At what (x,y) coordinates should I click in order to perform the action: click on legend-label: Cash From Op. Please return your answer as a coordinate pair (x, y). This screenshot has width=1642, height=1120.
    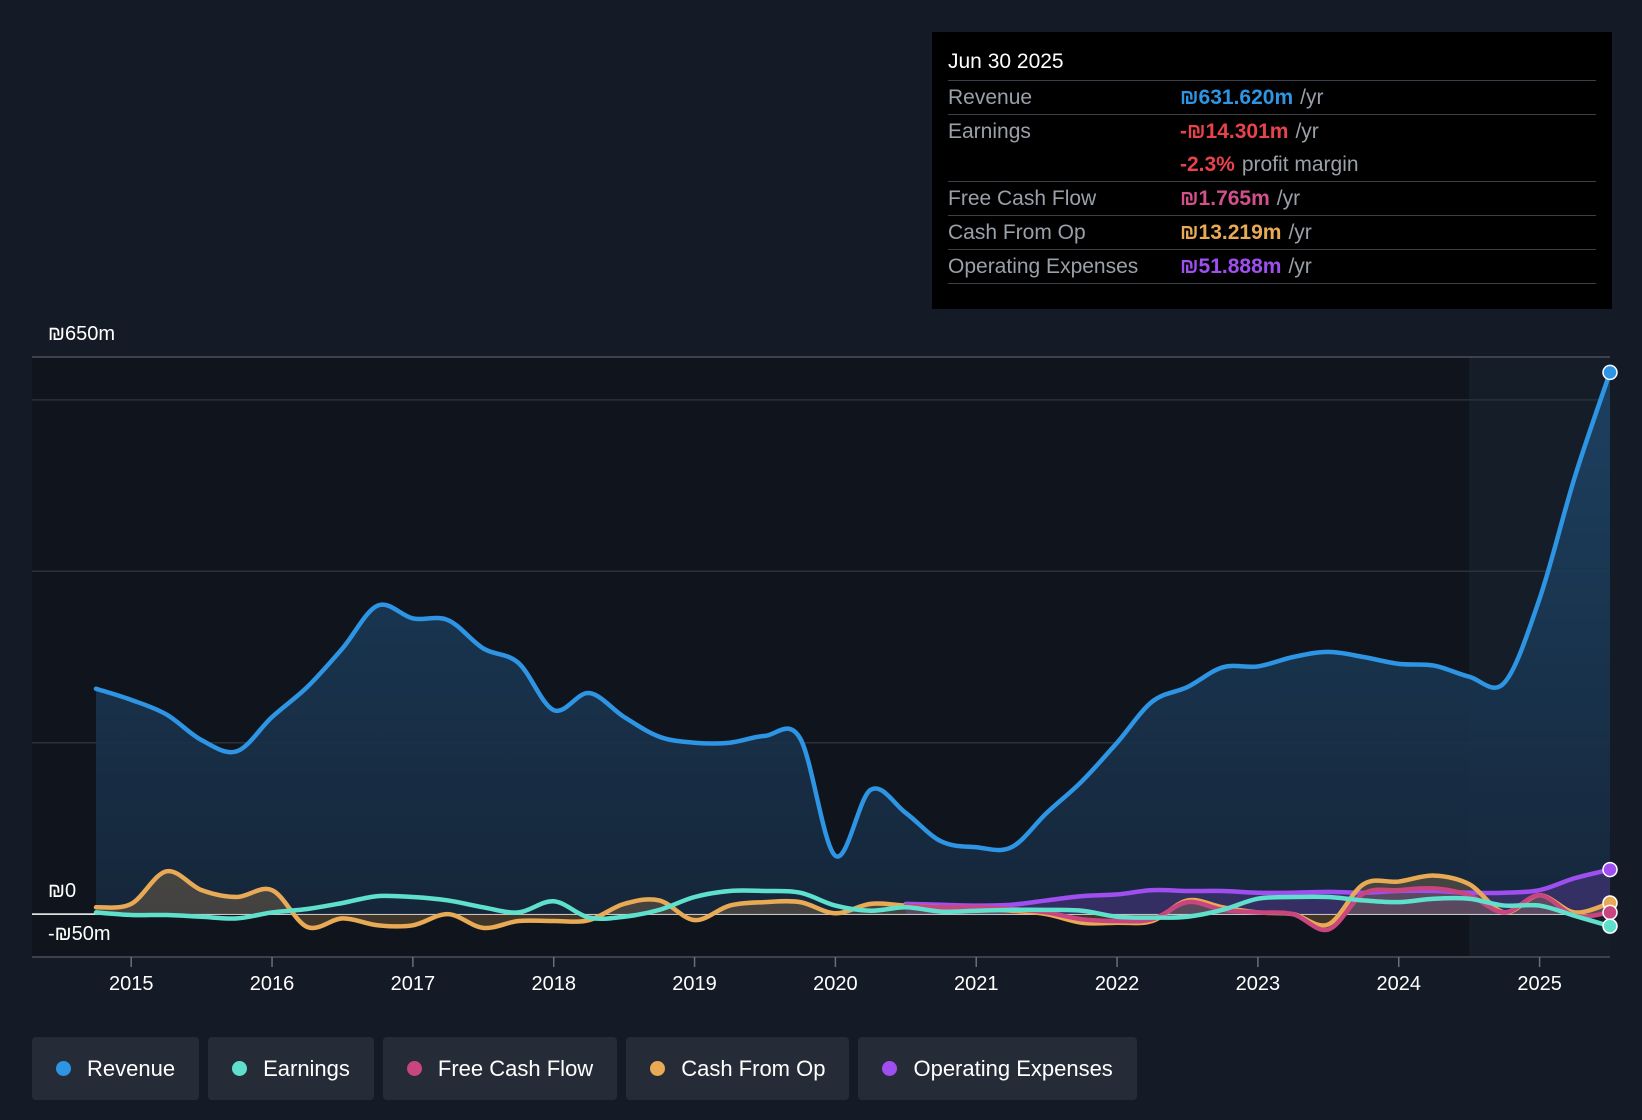
    Looking at the image, I should click on (753, 1068).